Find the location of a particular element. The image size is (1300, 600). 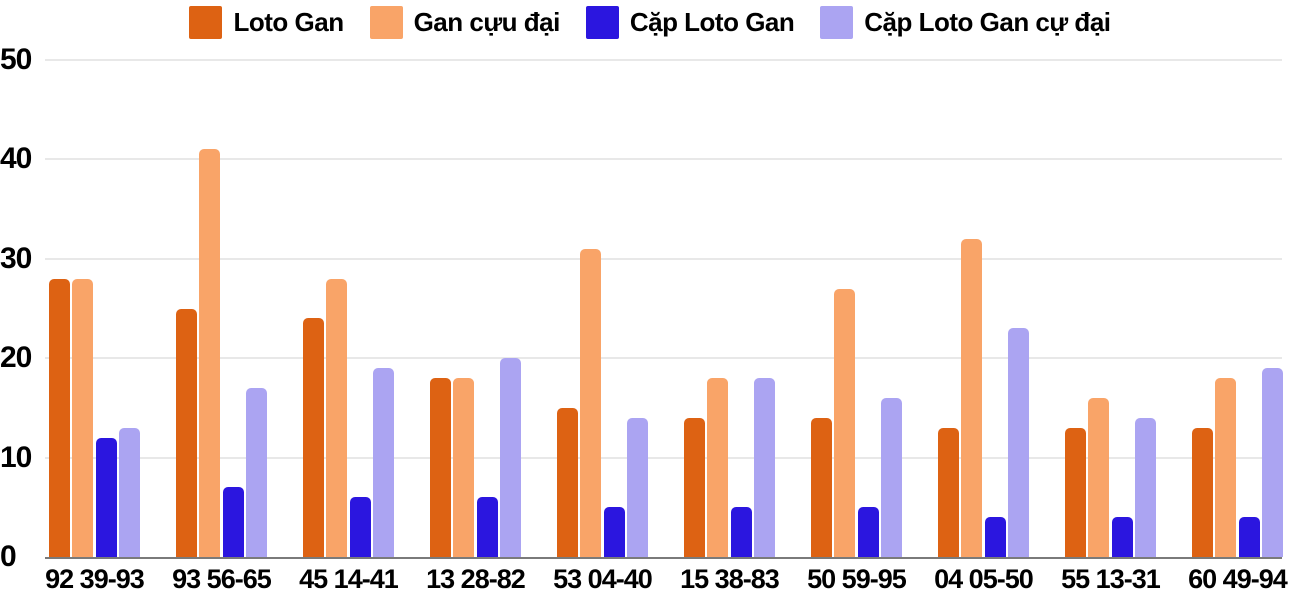

x-axis-label: 55 13-31 is located at coordinates (1111, 579).